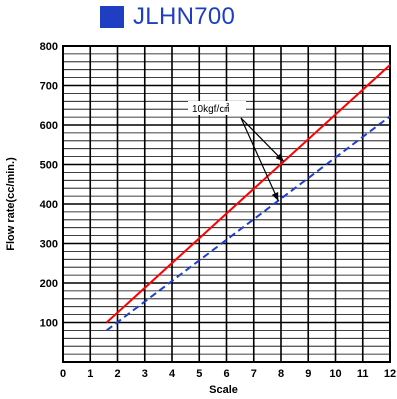  I want to click on y-tick-label: 700, so click(49, 87).